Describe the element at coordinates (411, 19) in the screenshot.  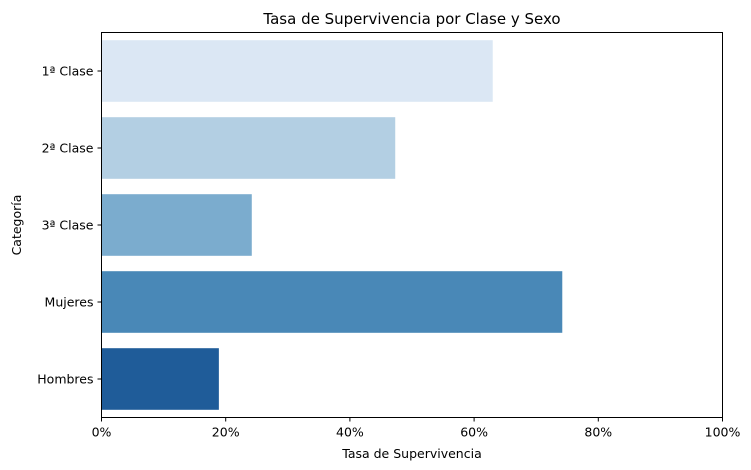
I see `chart-title: Tasa de Supervivencia por Clase y Sexo` at that location.